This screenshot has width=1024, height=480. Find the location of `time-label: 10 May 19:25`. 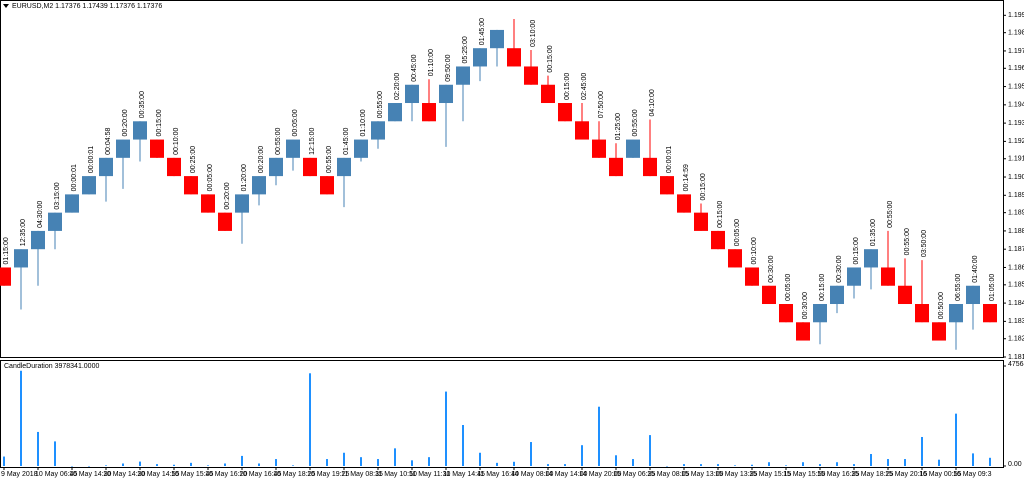

time-label: 10 May 19:25 is located at coordinates (328, 474).